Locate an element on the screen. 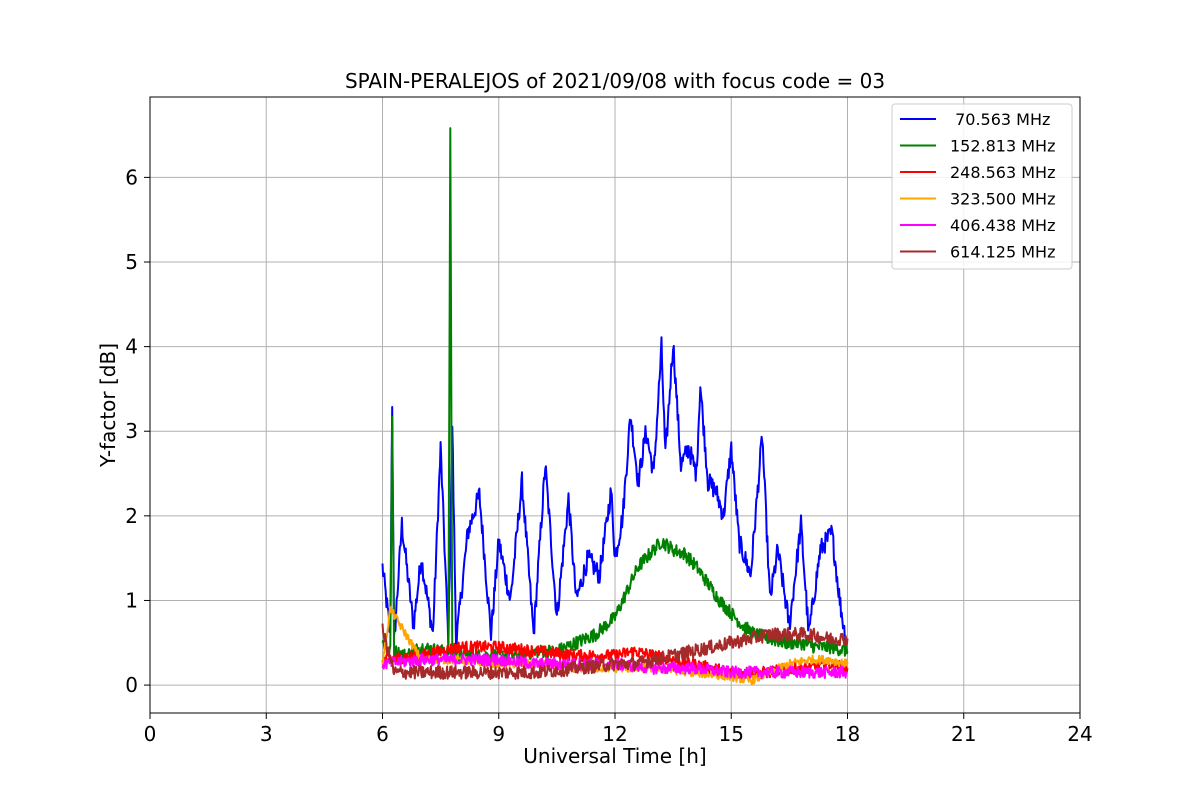 This screenshot has width=1200, height=800. x-tick-label: 21 is located at coordinates (963, 734).